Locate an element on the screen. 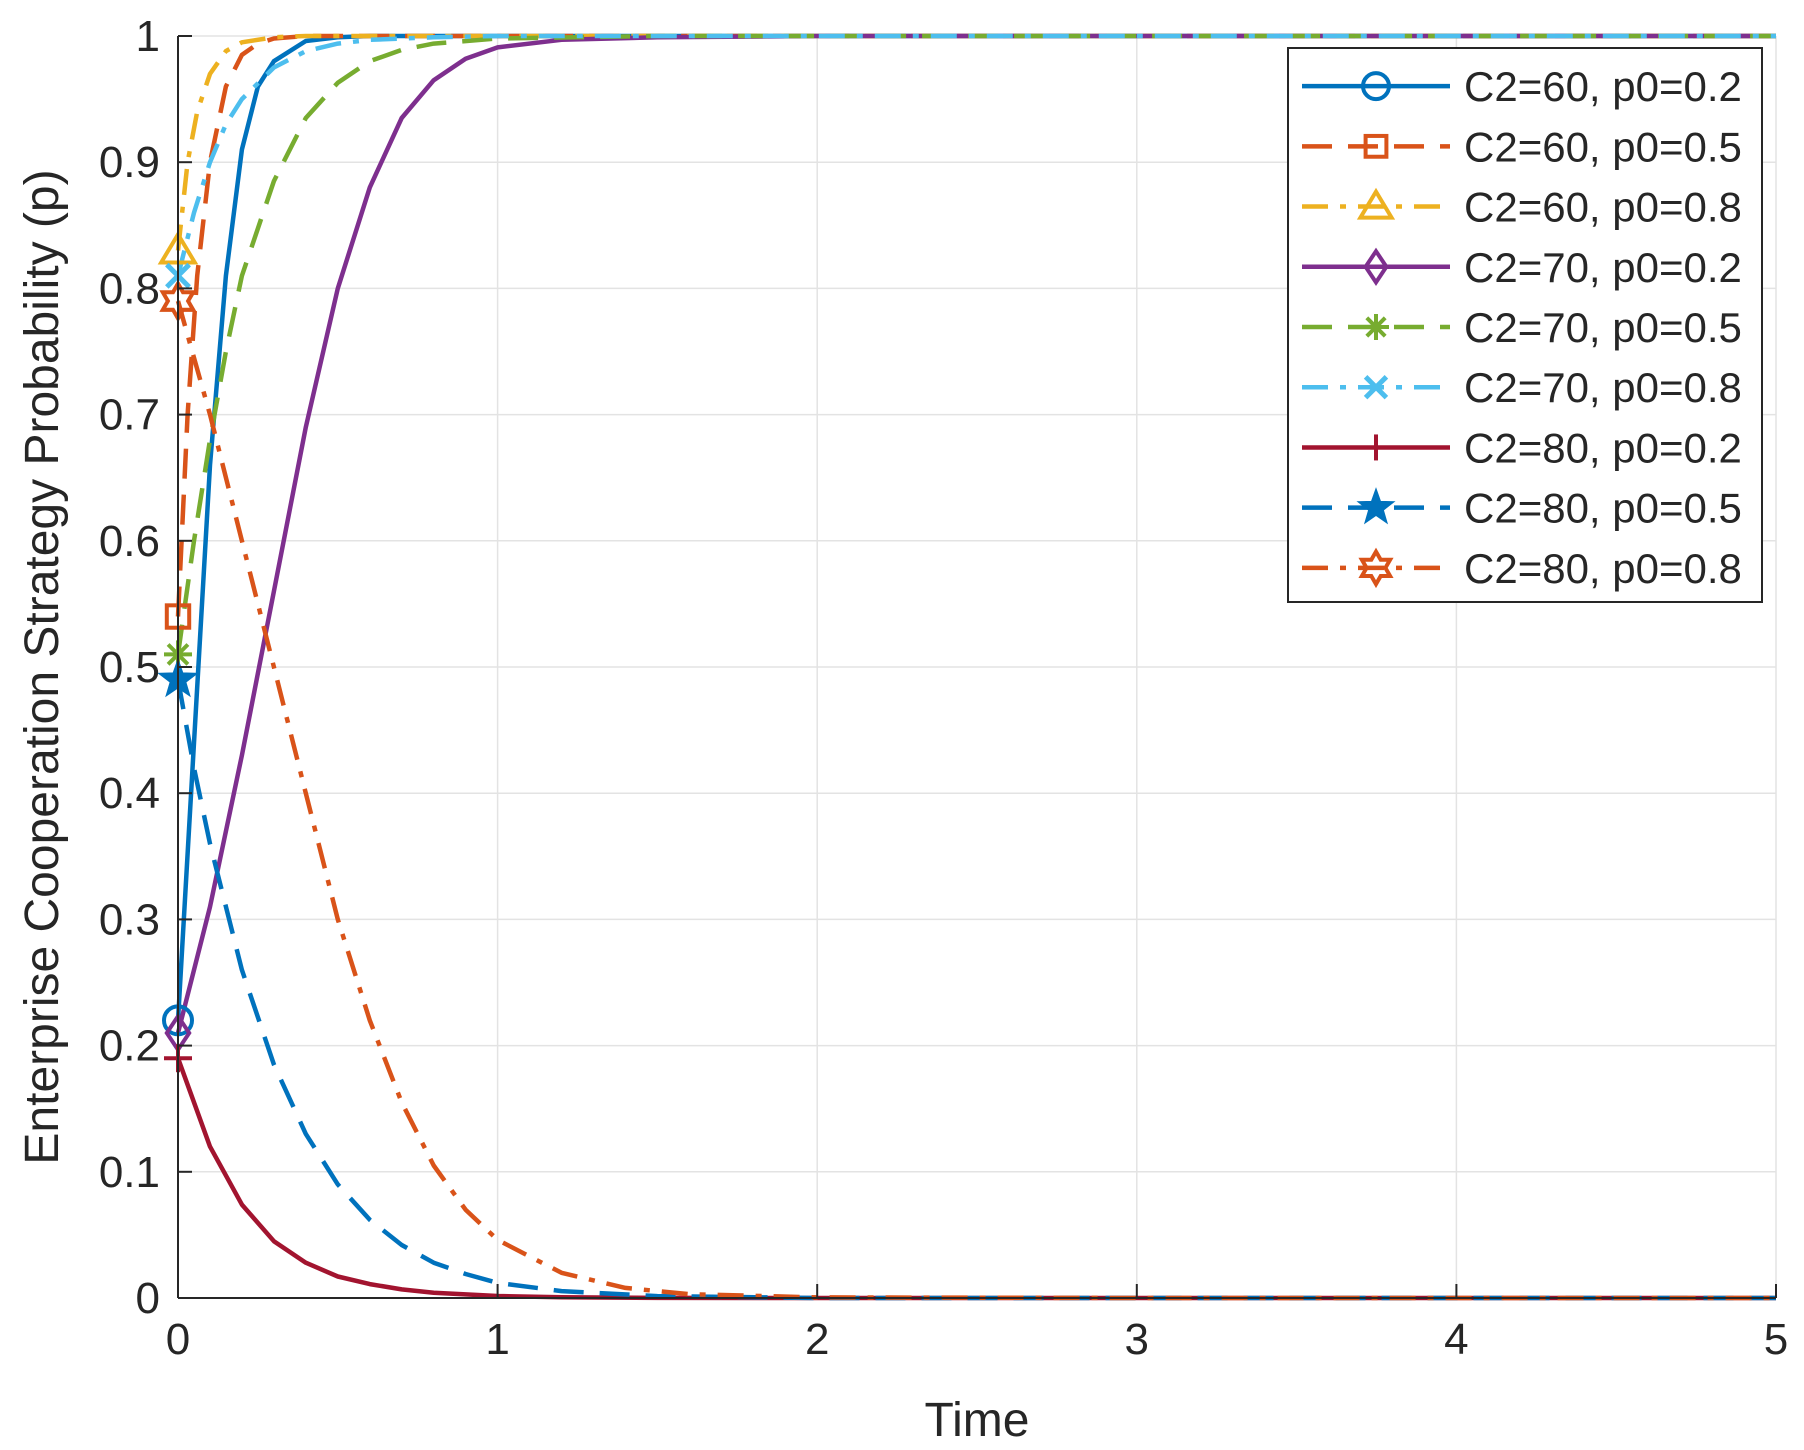  legend-label-6: C2=80, p0=0.2 is located at coordinates (1603, 447).